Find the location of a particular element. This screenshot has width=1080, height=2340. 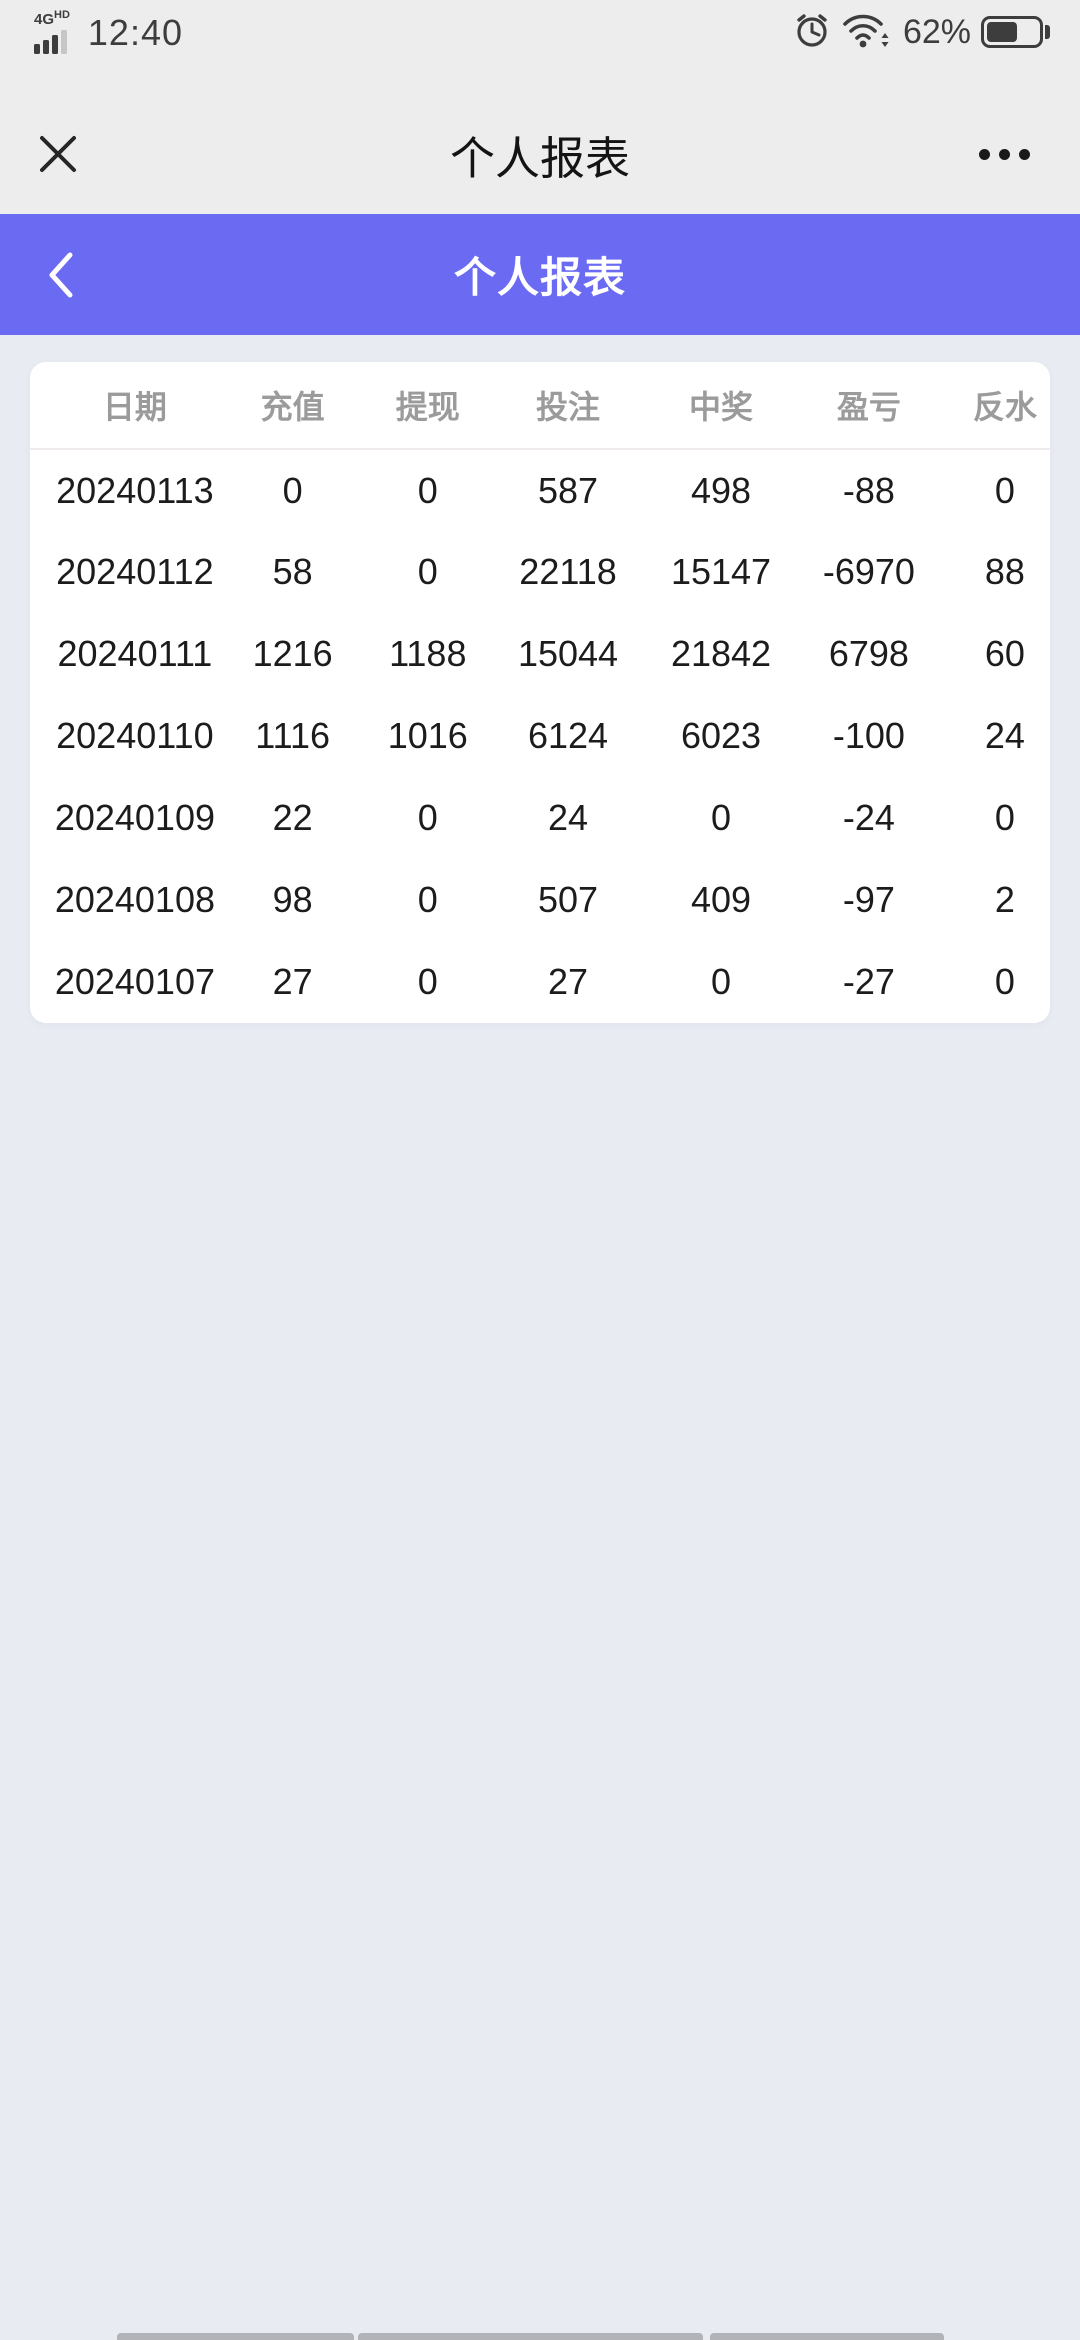

alarm-clock-icon is located at coordinates (812, 32).